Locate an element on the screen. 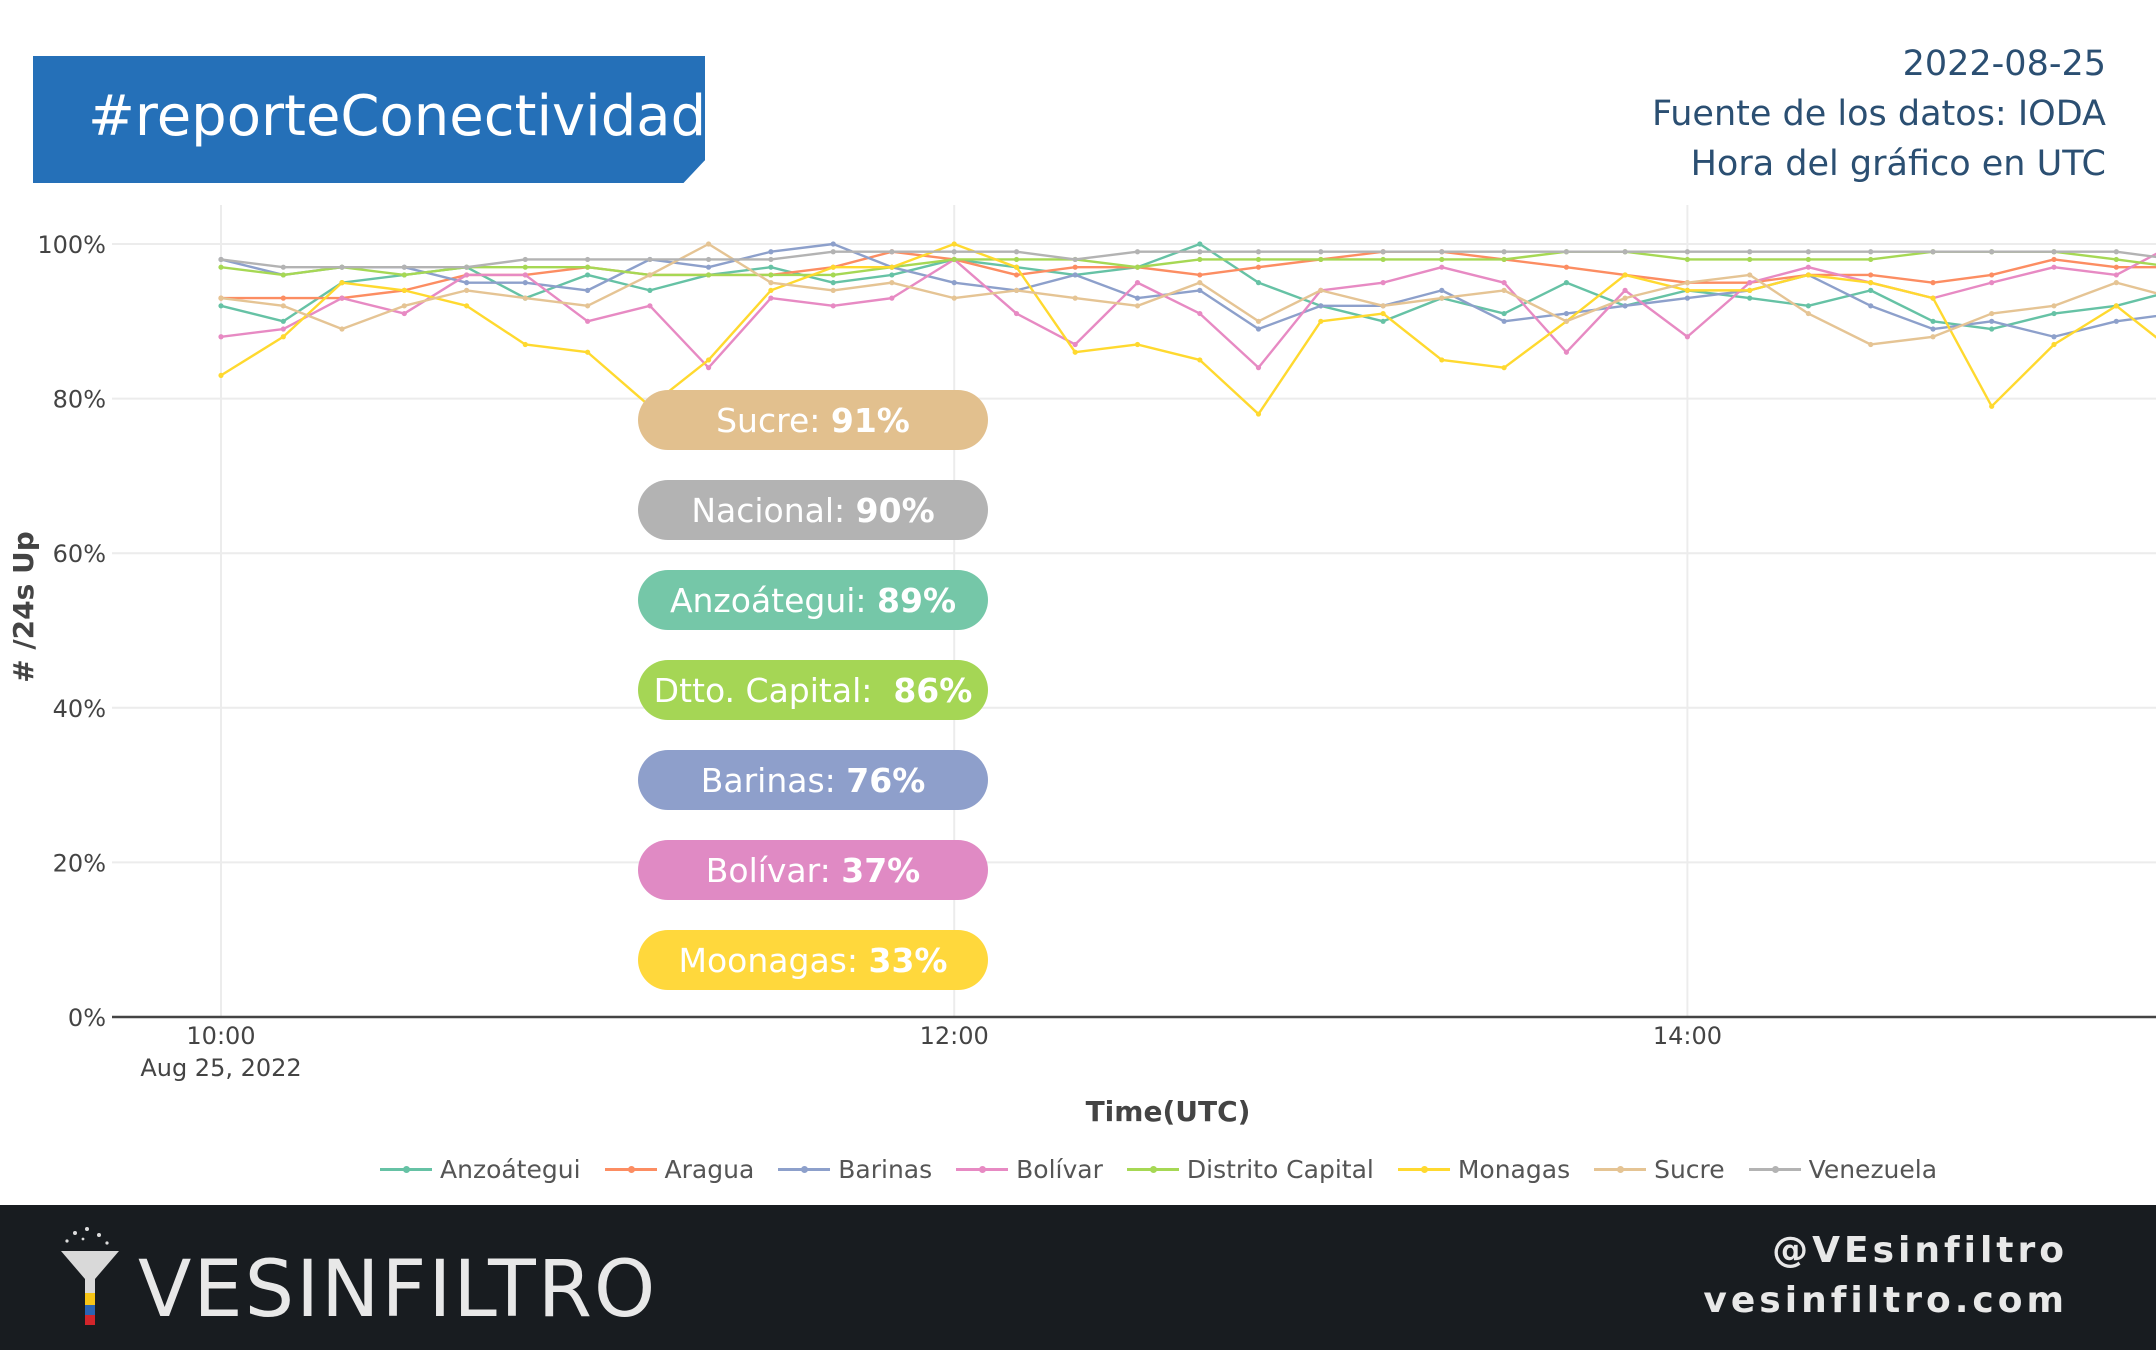 This screenshot has height=1350, width=2156. legend-item: Aragua is located at coordinates (679, 1169).